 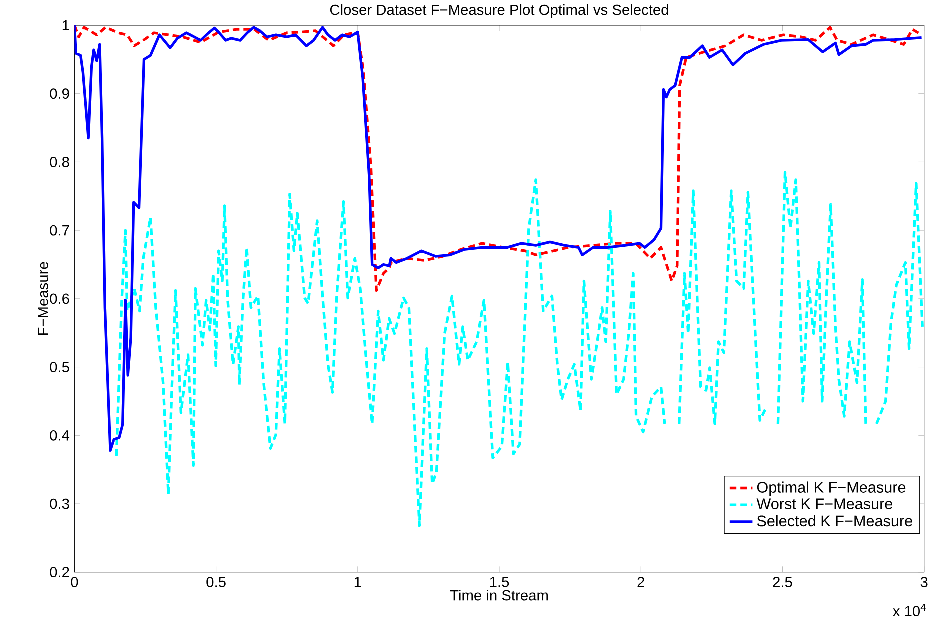 I want to click on x-tick-label: 0.5, so click(x=216, y=582).